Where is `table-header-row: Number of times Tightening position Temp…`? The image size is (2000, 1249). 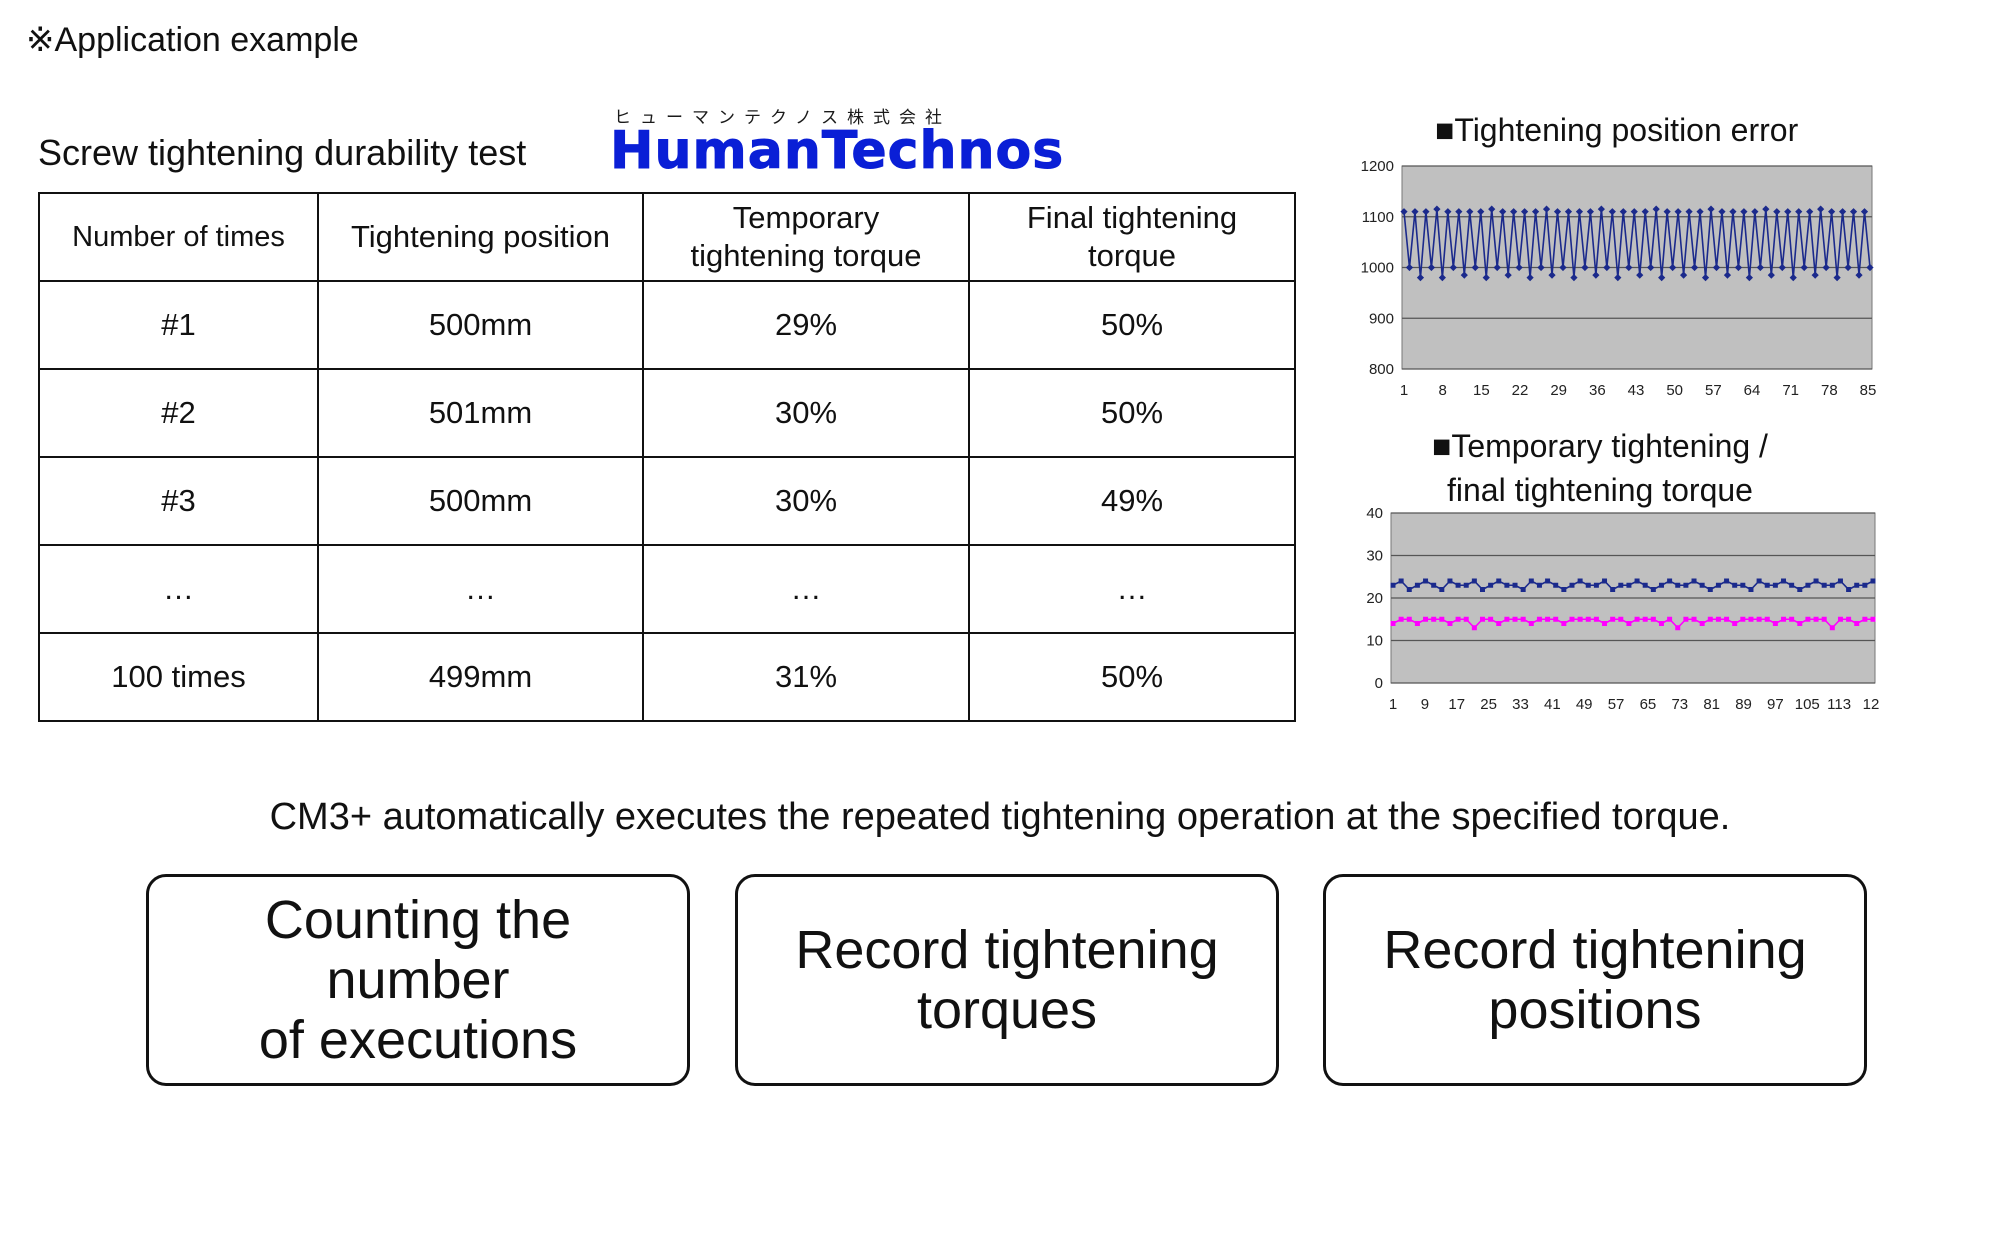
table-header-row: Number of times Tightening position Temp… is located at coordinates (667, 237).